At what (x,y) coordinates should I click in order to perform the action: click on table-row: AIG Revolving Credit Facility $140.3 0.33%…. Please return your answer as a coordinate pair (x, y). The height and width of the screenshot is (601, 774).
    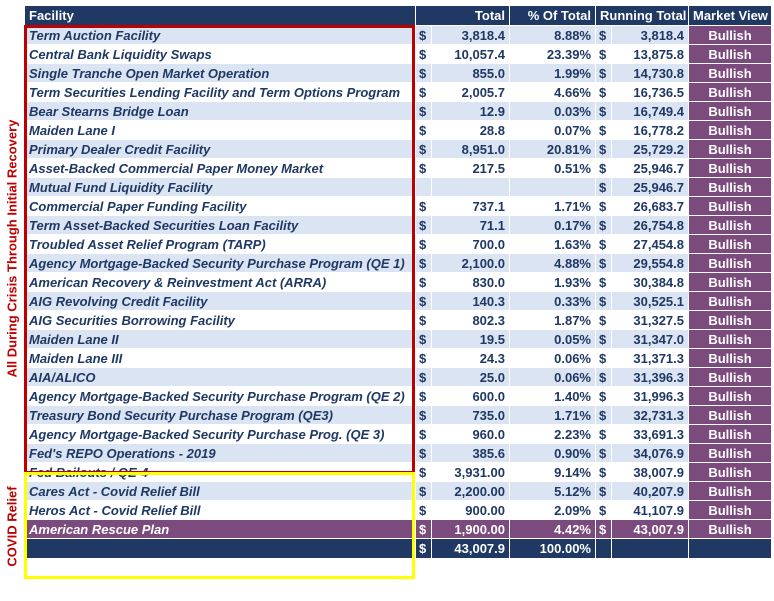
    Looking at the image, I should click on (398, 301).